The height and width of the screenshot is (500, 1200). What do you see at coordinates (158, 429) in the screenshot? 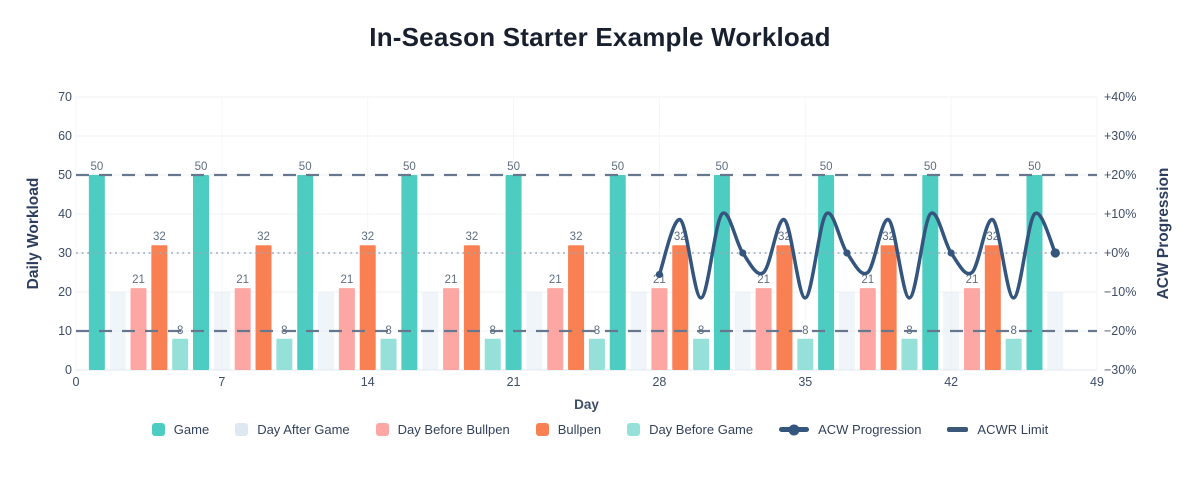
I see `legend-swatch-game-icon` at bounding box center [158, 429].